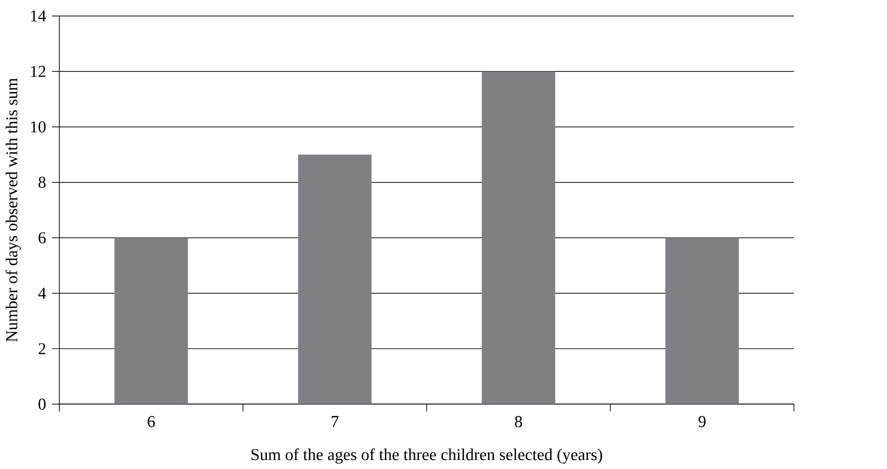 This screenshot has height=469, width=887. I want to click on y-tick-label: 0, so click(42, 404).